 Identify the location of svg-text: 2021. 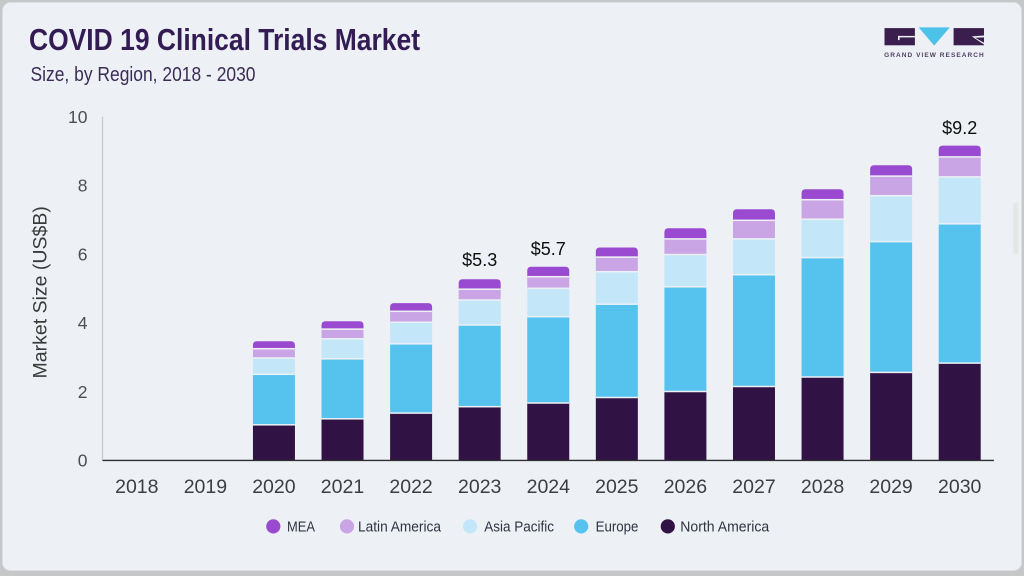
(342, 487).